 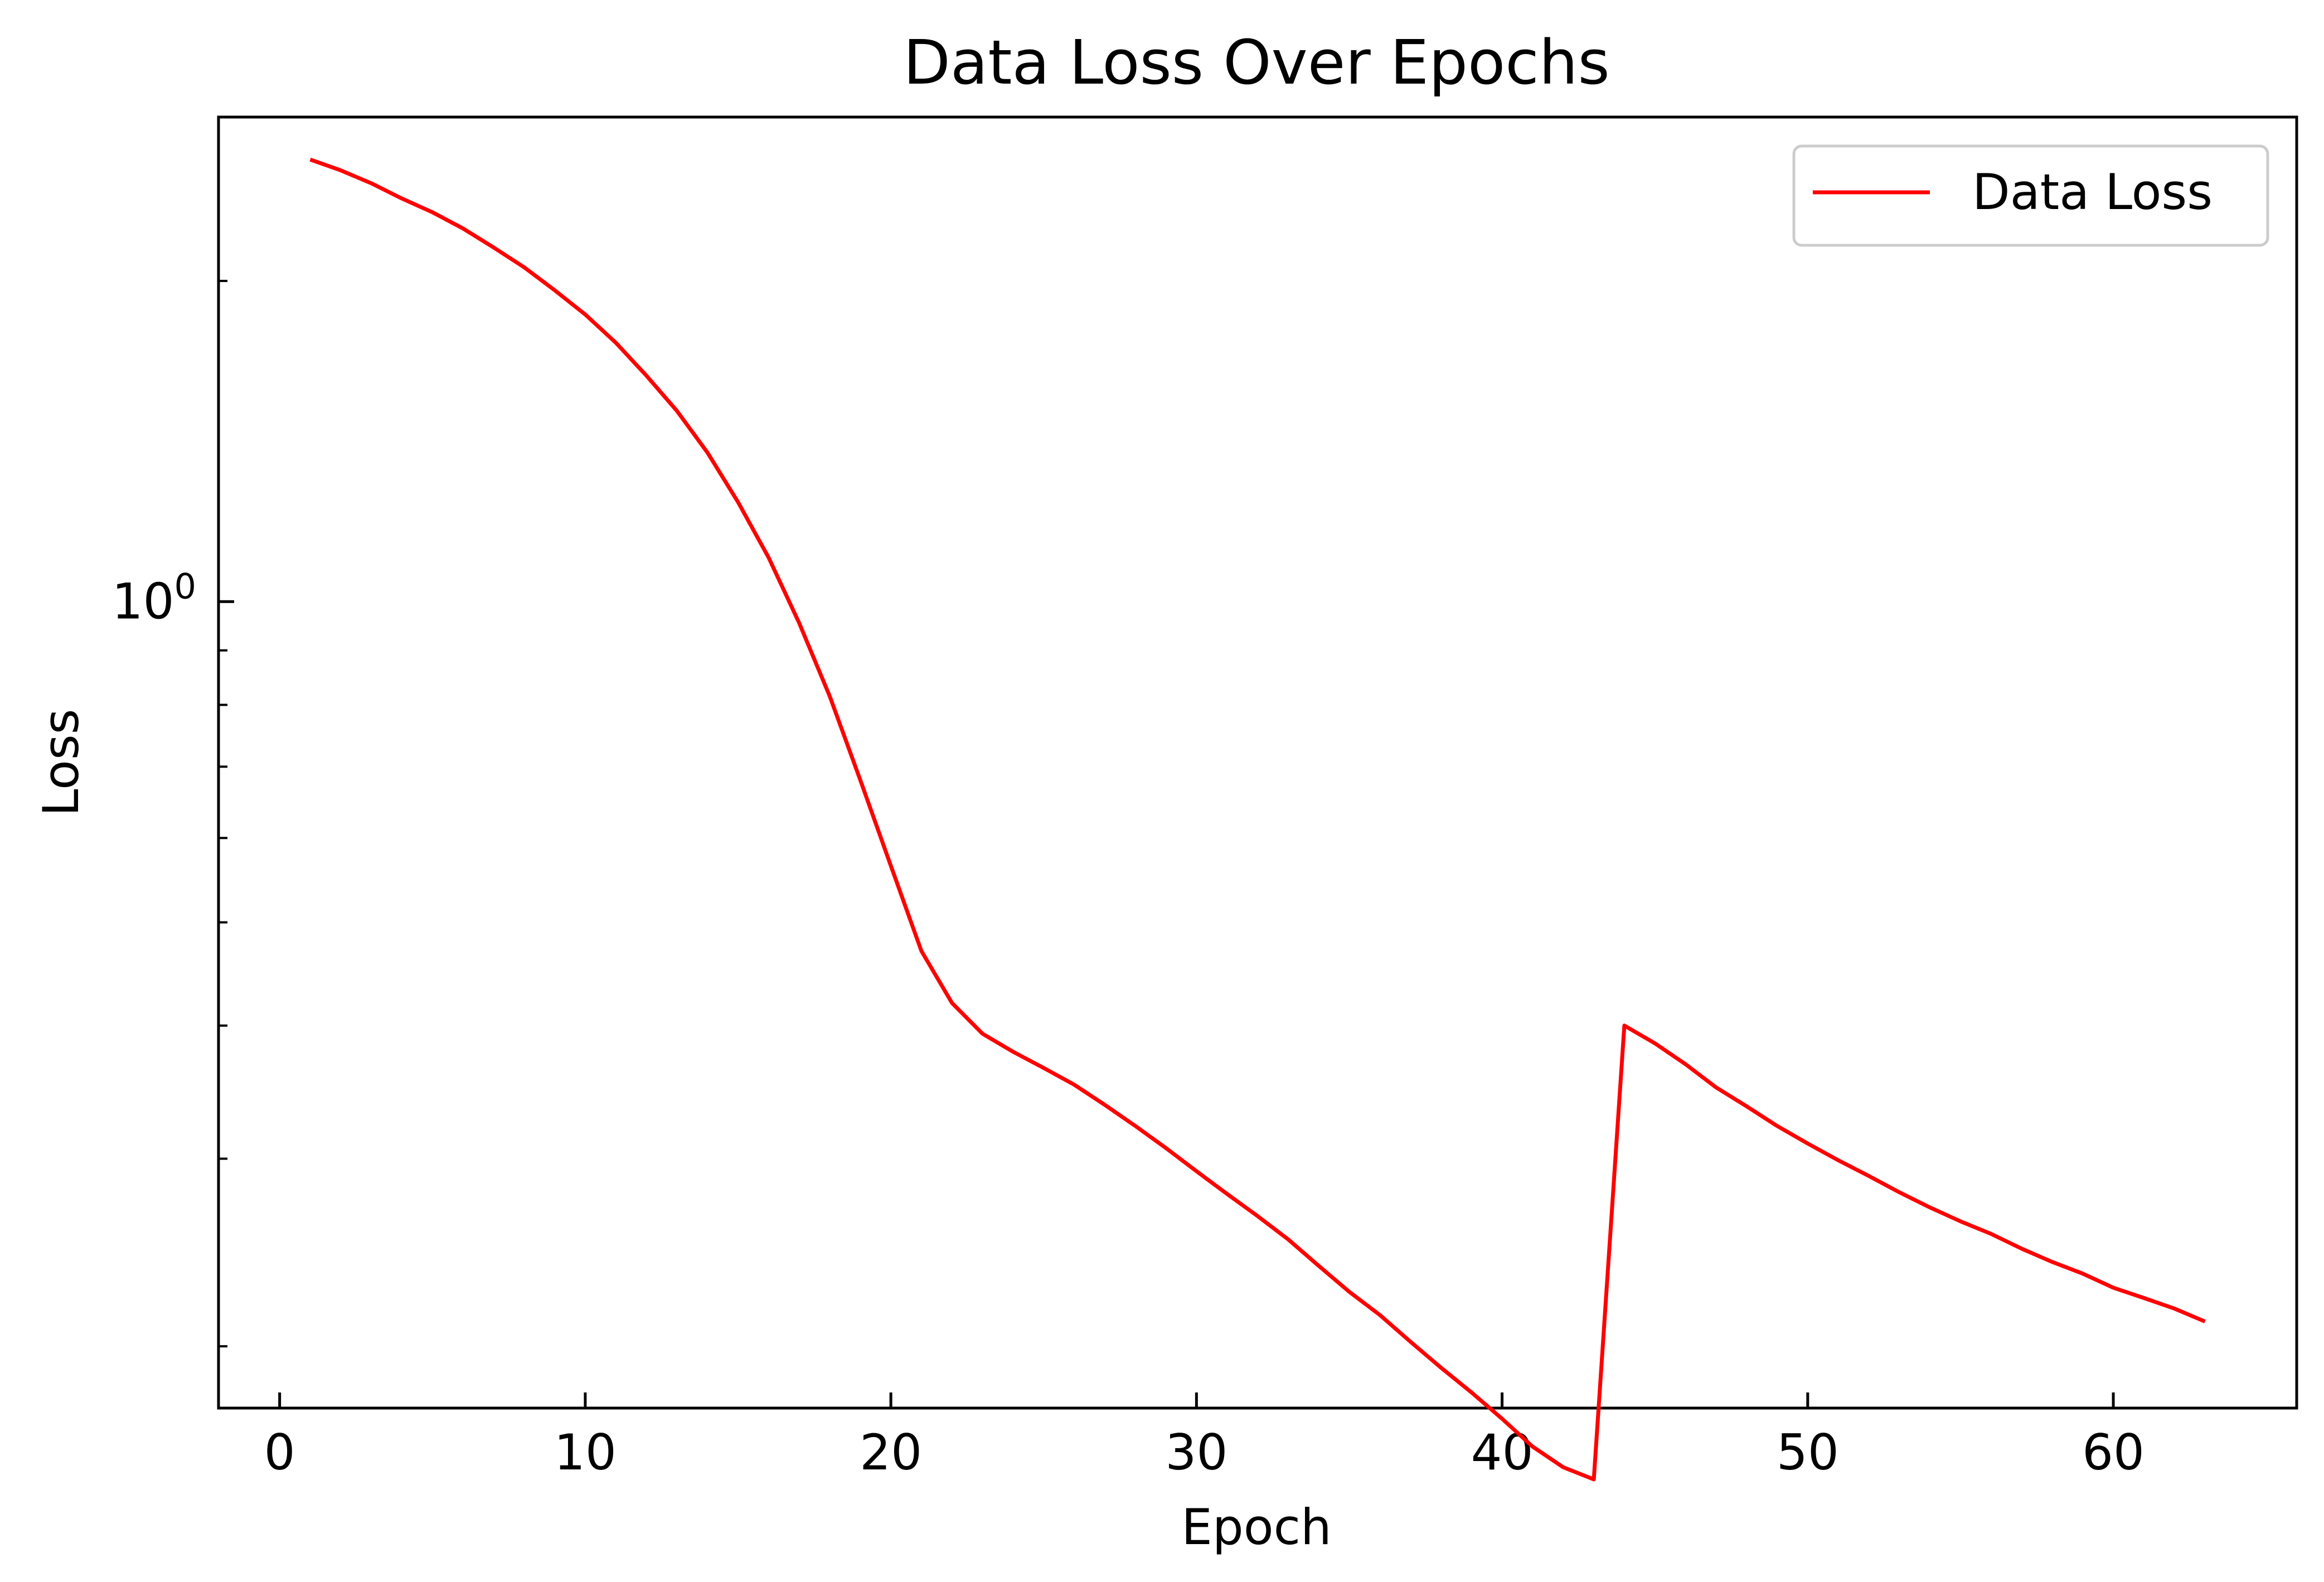 What do you see at coordinates (2093, 192) in the screenshot?
I see `legend-label: Data Loss` at bounding box center [2093, 192].